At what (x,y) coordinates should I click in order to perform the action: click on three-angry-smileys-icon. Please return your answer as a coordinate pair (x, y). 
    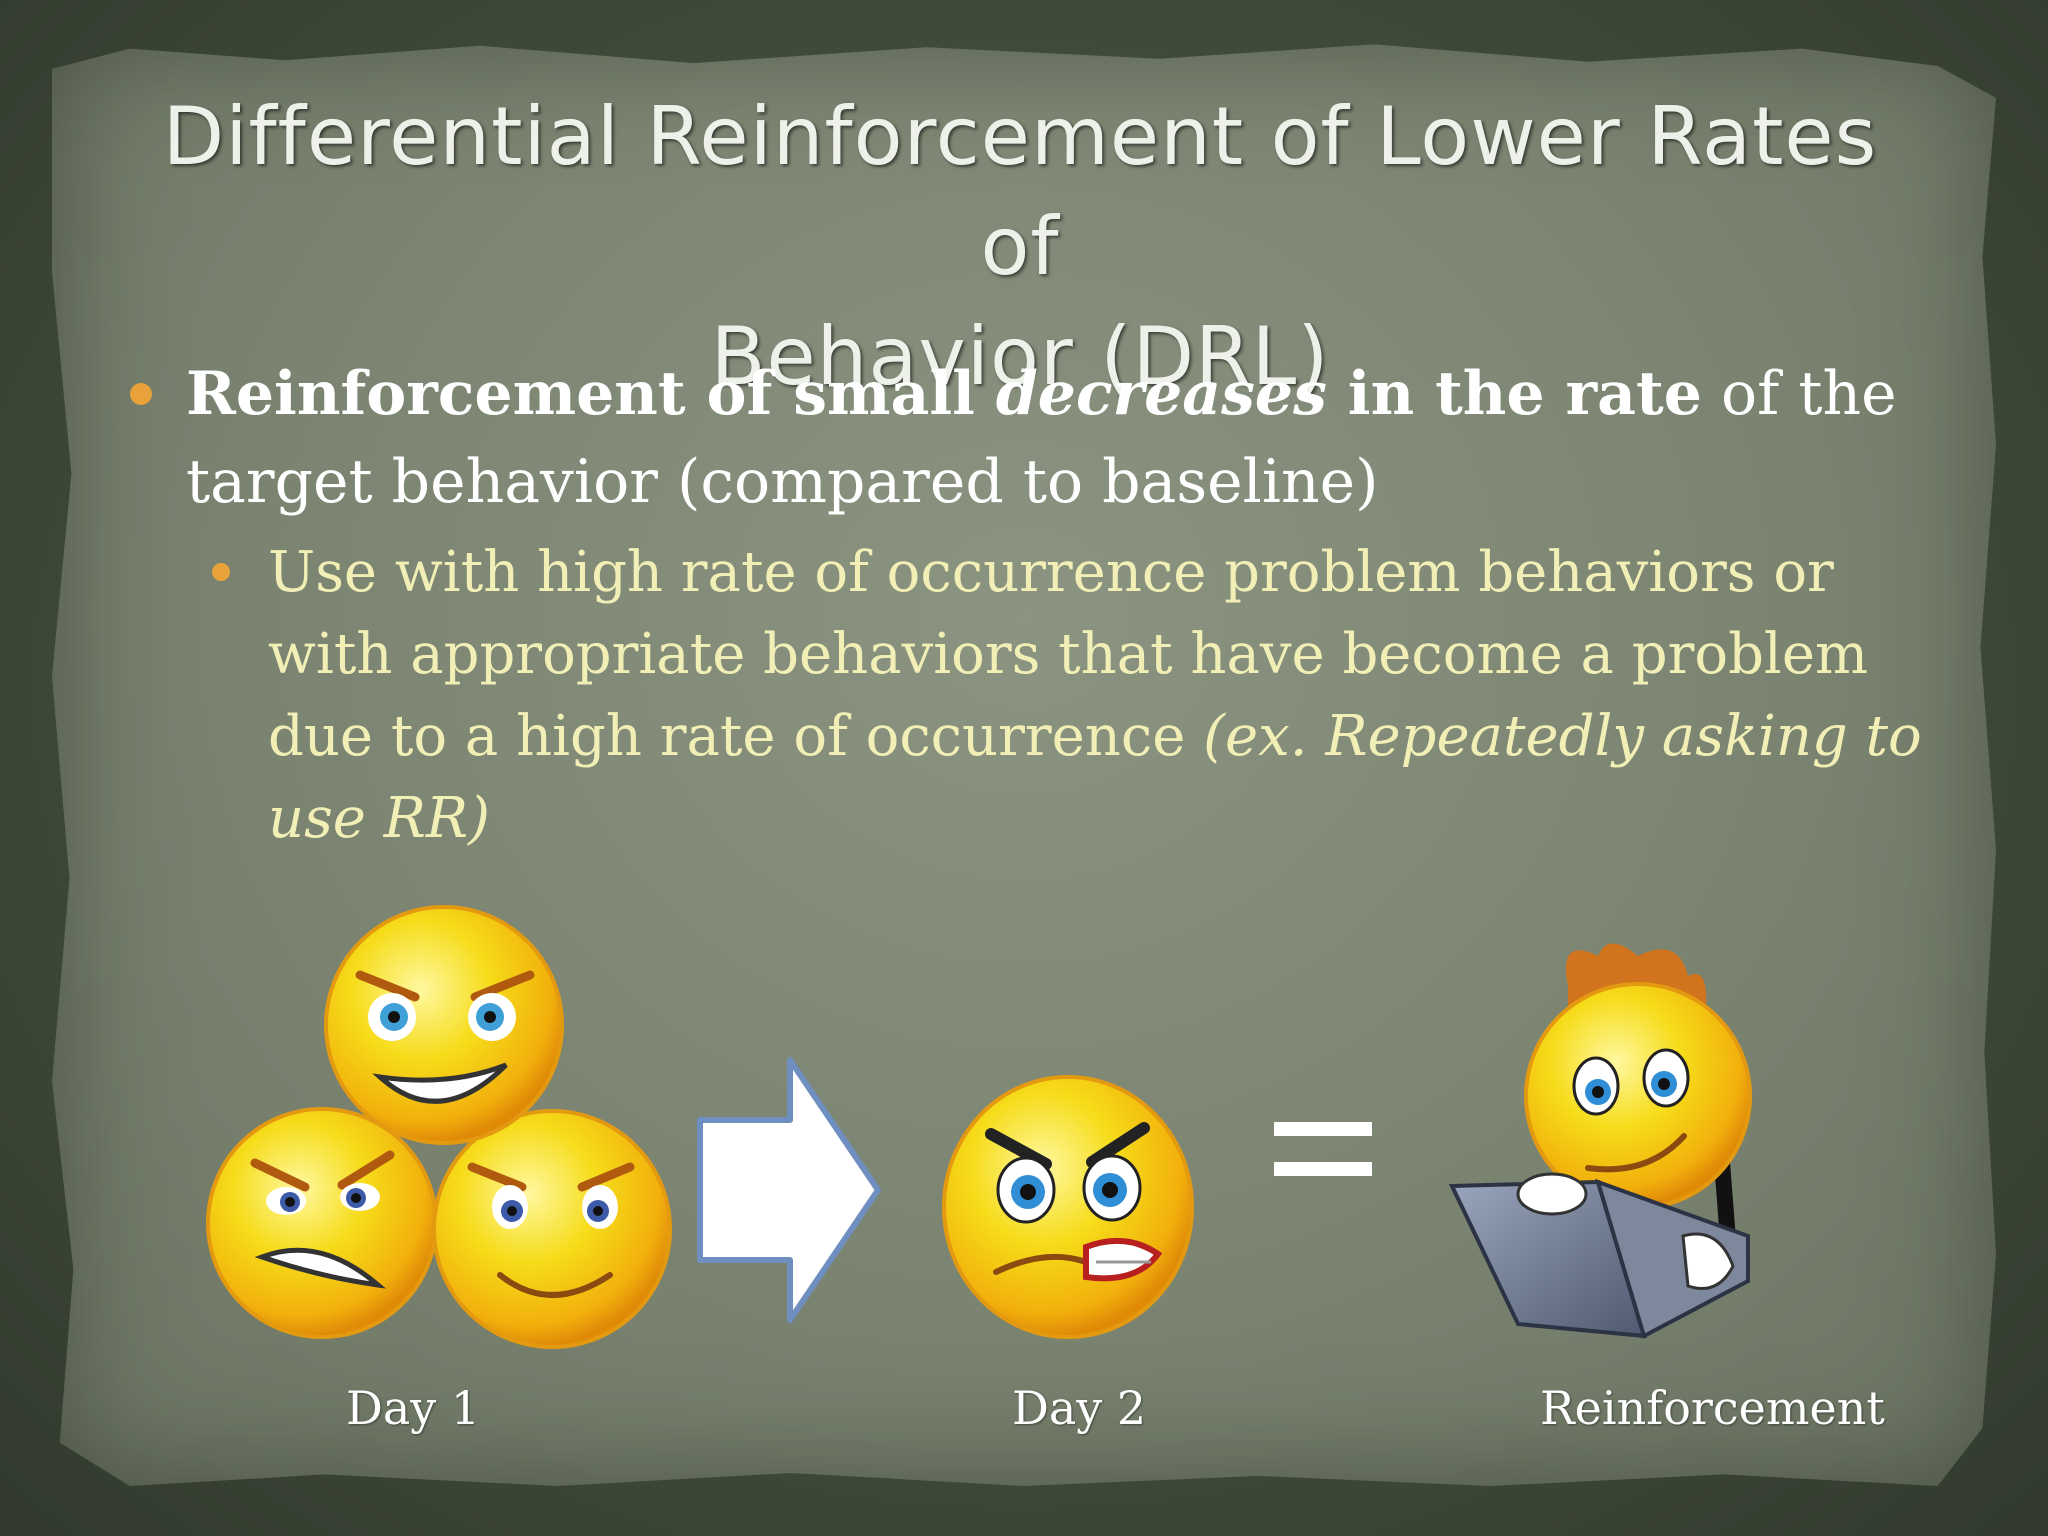
    Looking at the image, I should click on (439, 1127).